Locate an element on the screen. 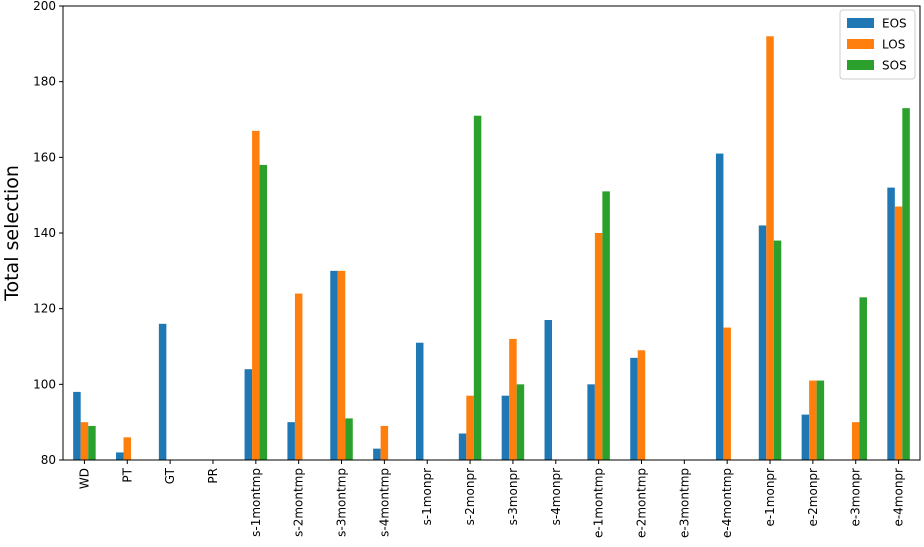  bar-sos-e-3monpr is located at coordinates (863, 378).